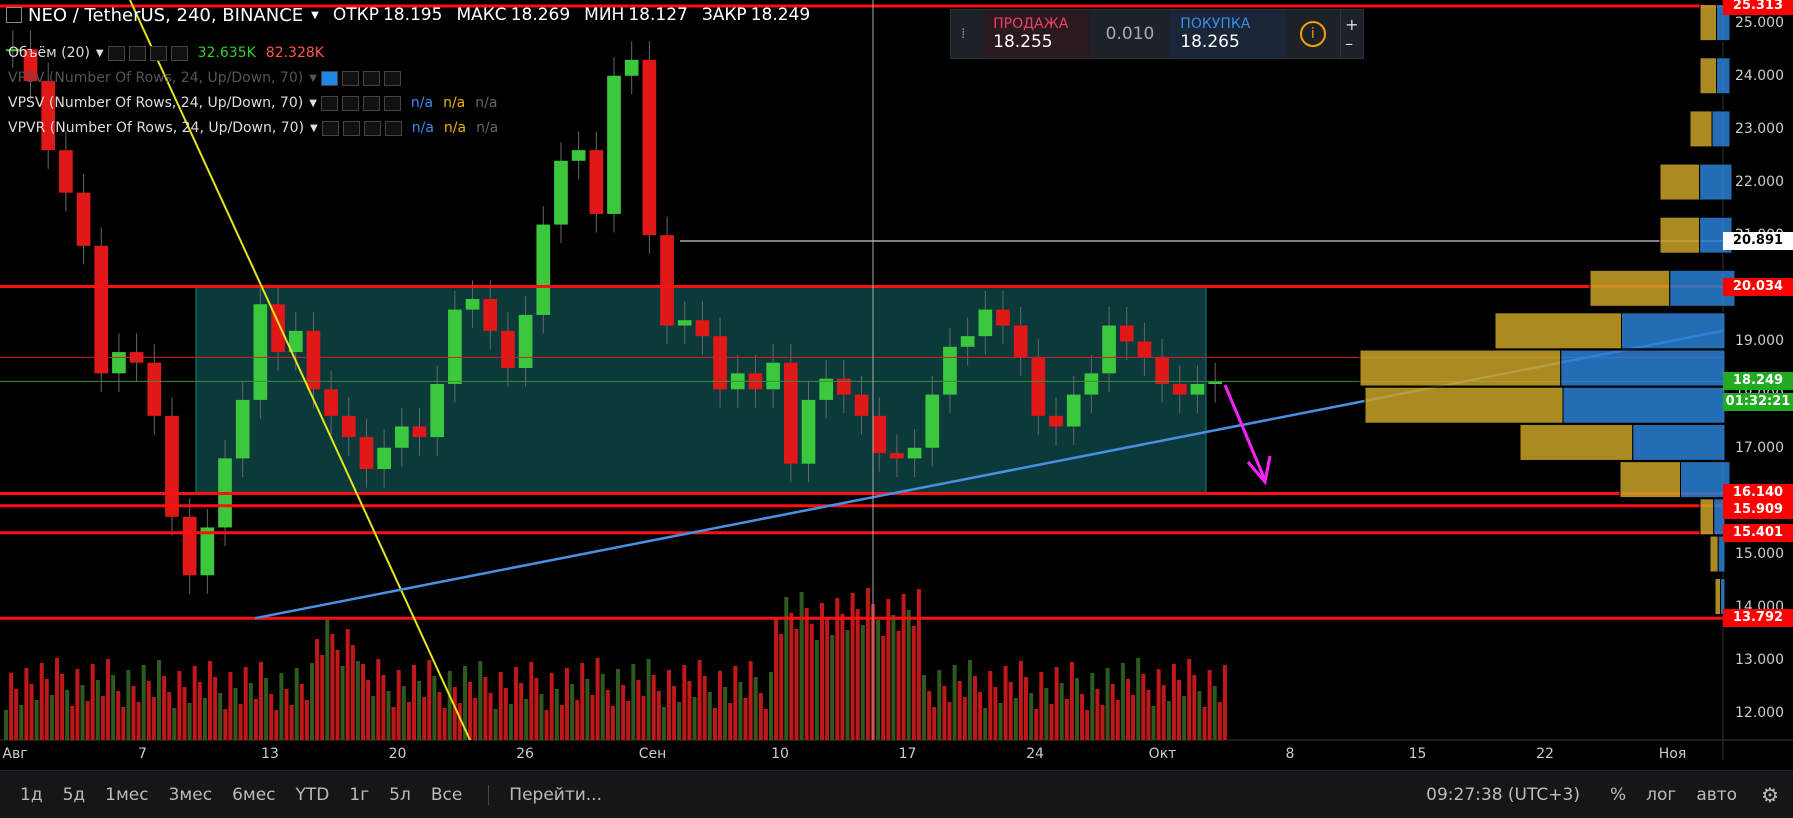  What do you see at coordinates (604, 15) in the screenshot?
I see `low-label: МИН` at bounding box center [604, 15].